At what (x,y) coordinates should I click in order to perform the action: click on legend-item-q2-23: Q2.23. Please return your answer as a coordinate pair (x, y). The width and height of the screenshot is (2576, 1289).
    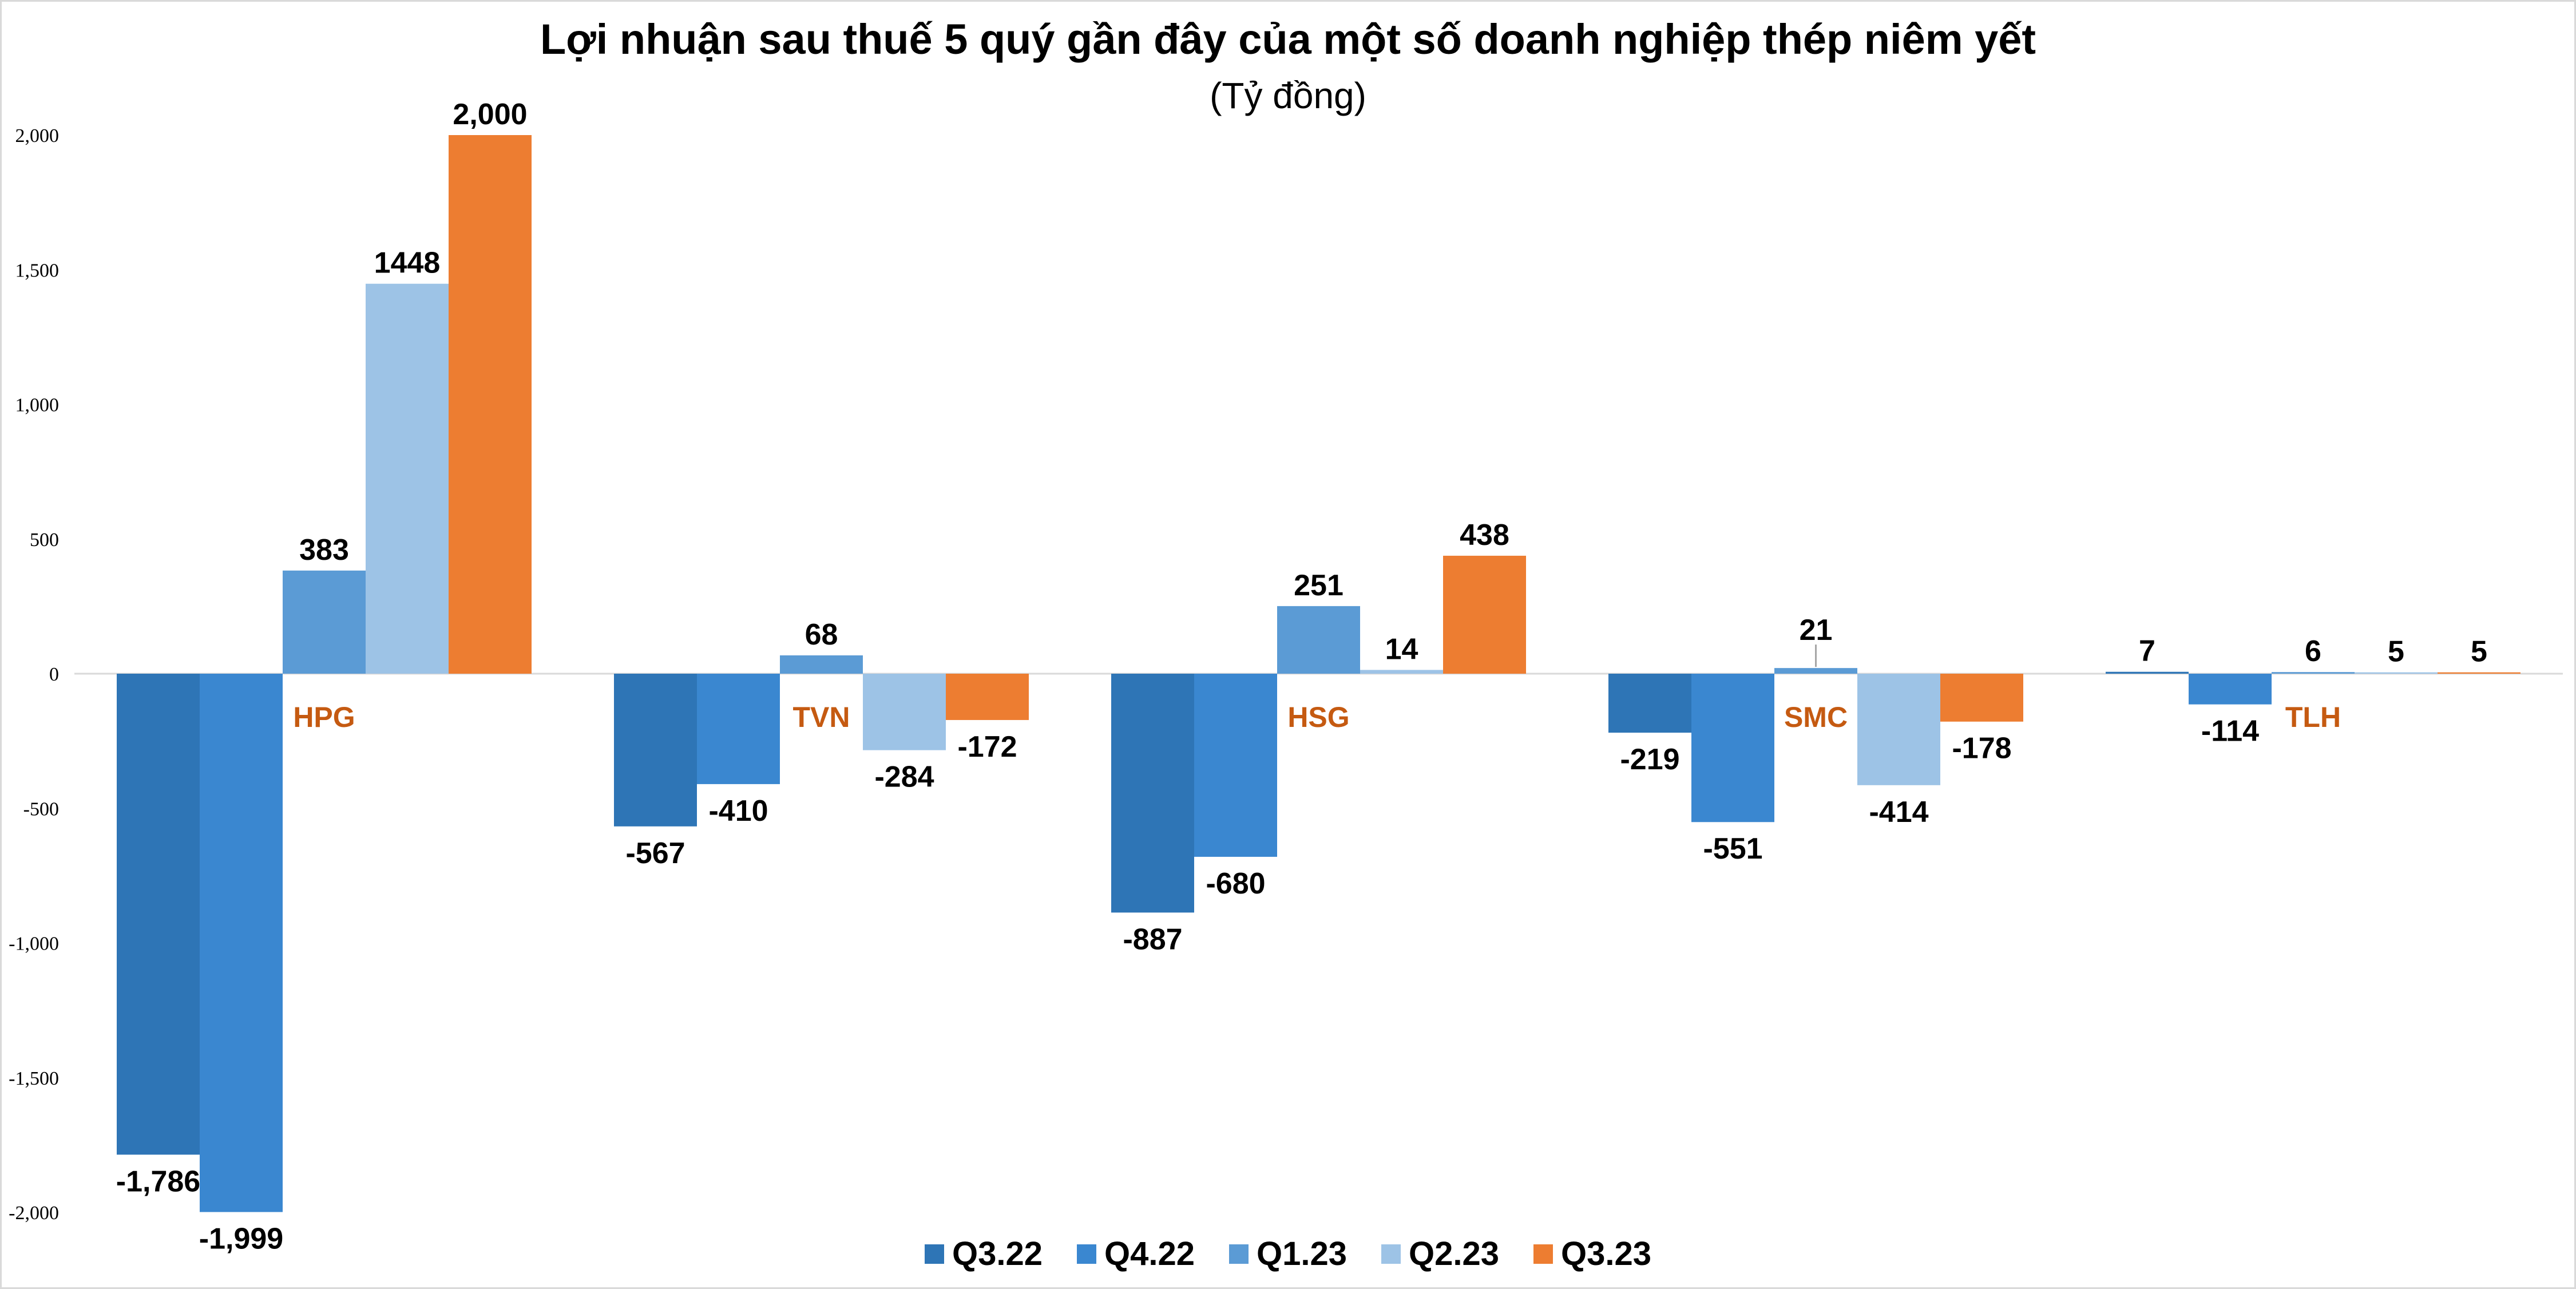
    Looking at the image, I should click on (1440, 1254).